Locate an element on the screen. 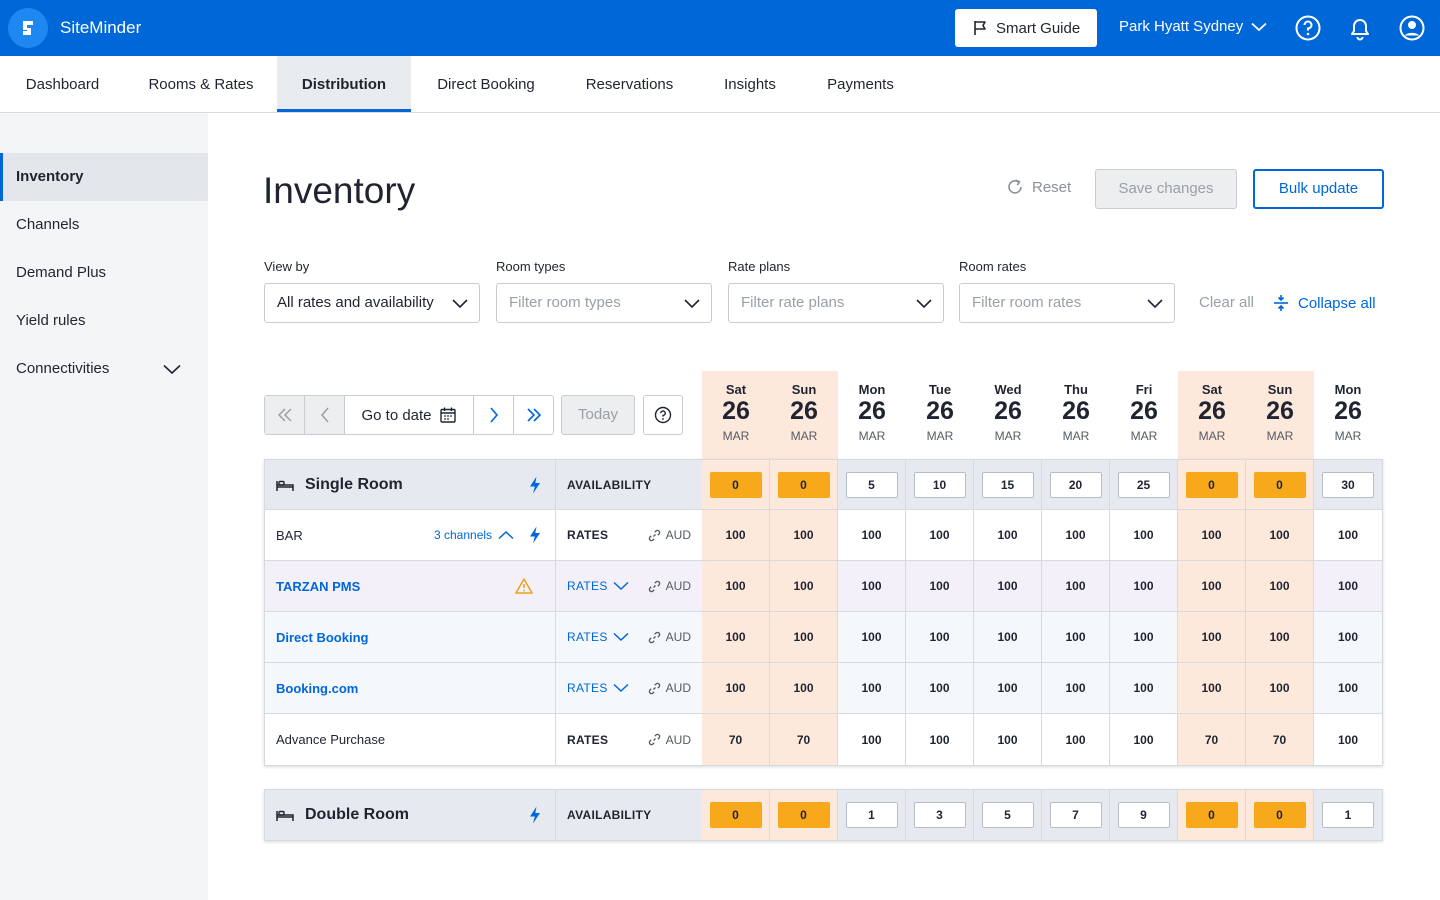  rate-plan-name: TARZAN PMS is located at coordinates (318, 586).